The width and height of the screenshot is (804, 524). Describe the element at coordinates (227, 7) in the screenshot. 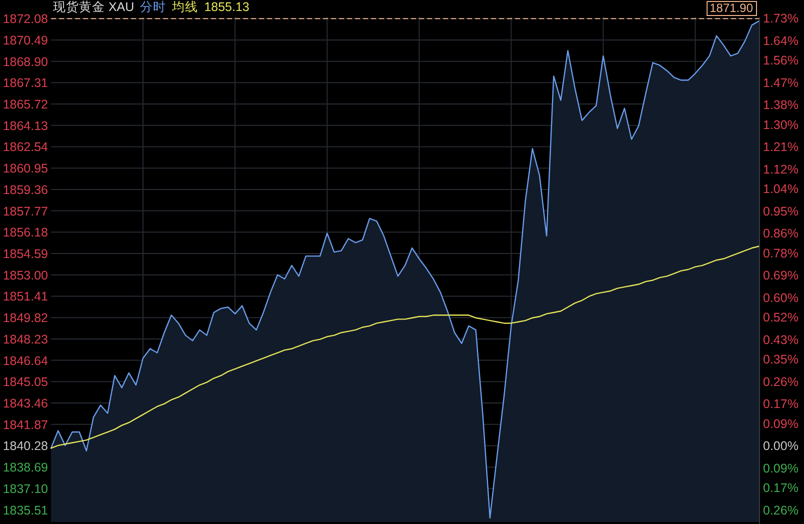

I see `text: 1855.13` at that location.